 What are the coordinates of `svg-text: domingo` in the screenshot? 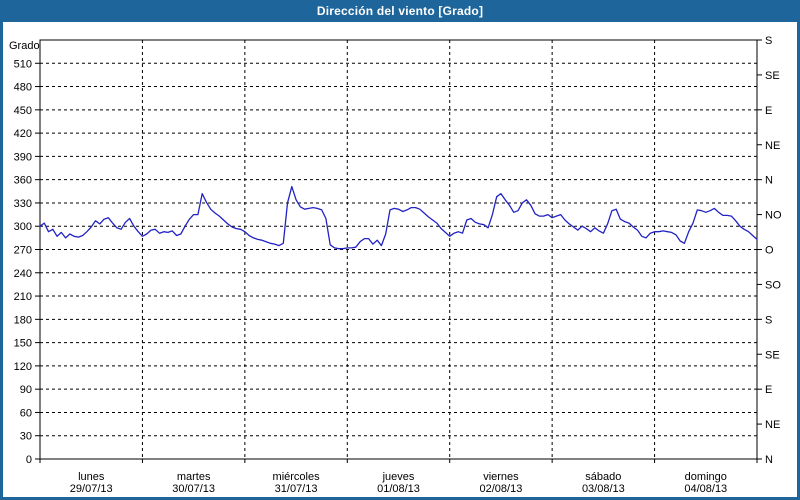 It's located at (706, 477).